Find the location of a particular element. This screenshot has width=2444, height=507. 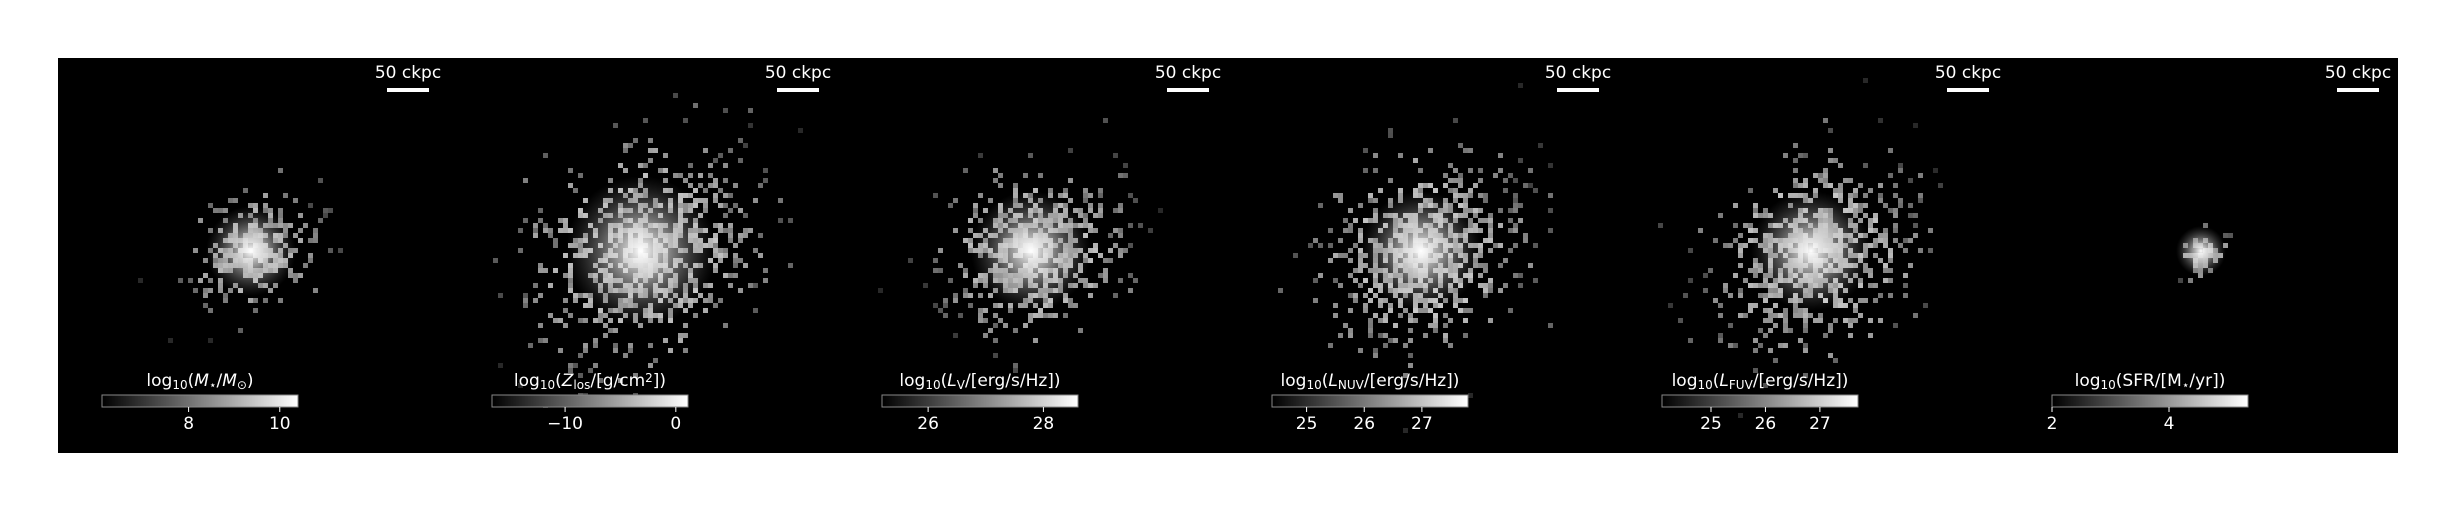

label-part: ( is located at coordinates (944, 381).